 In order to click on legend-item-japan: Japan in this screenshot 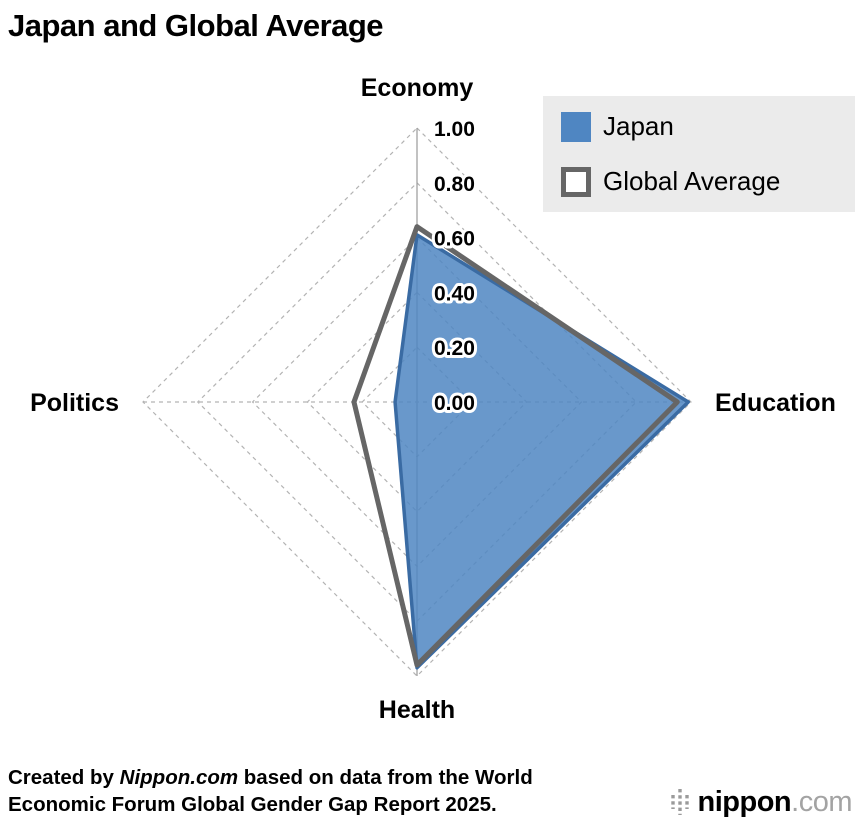, I will do `click(699, 126)`.